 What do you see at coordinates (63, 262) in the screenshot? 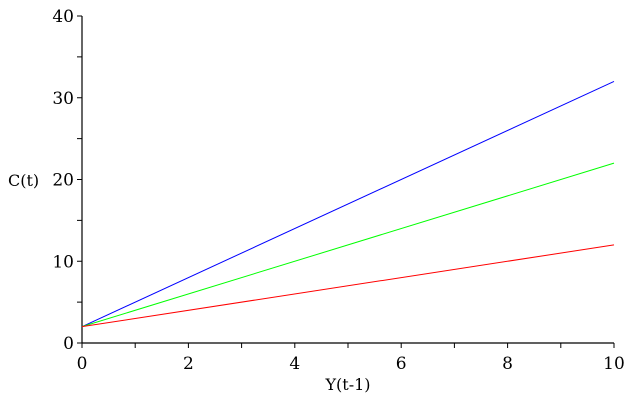
I see `y-tick-label: 10` at bounding box center [63, 262].